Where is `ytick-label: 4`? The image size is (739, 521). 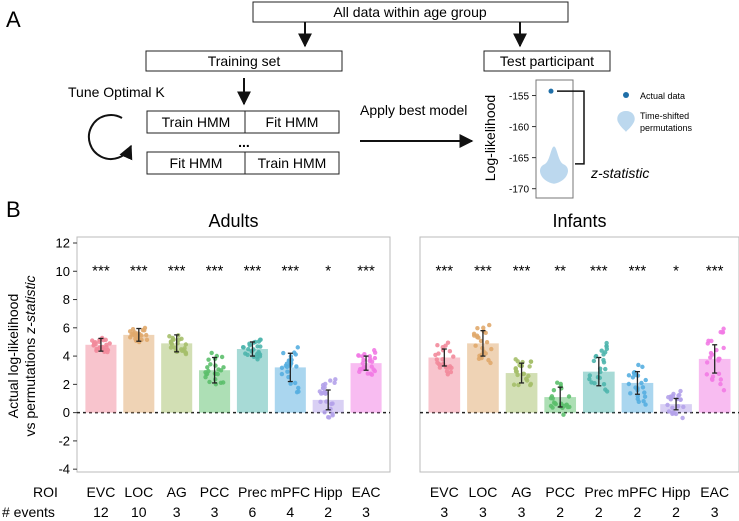 ytick-label: 4 is located at coordinates (66, 356).